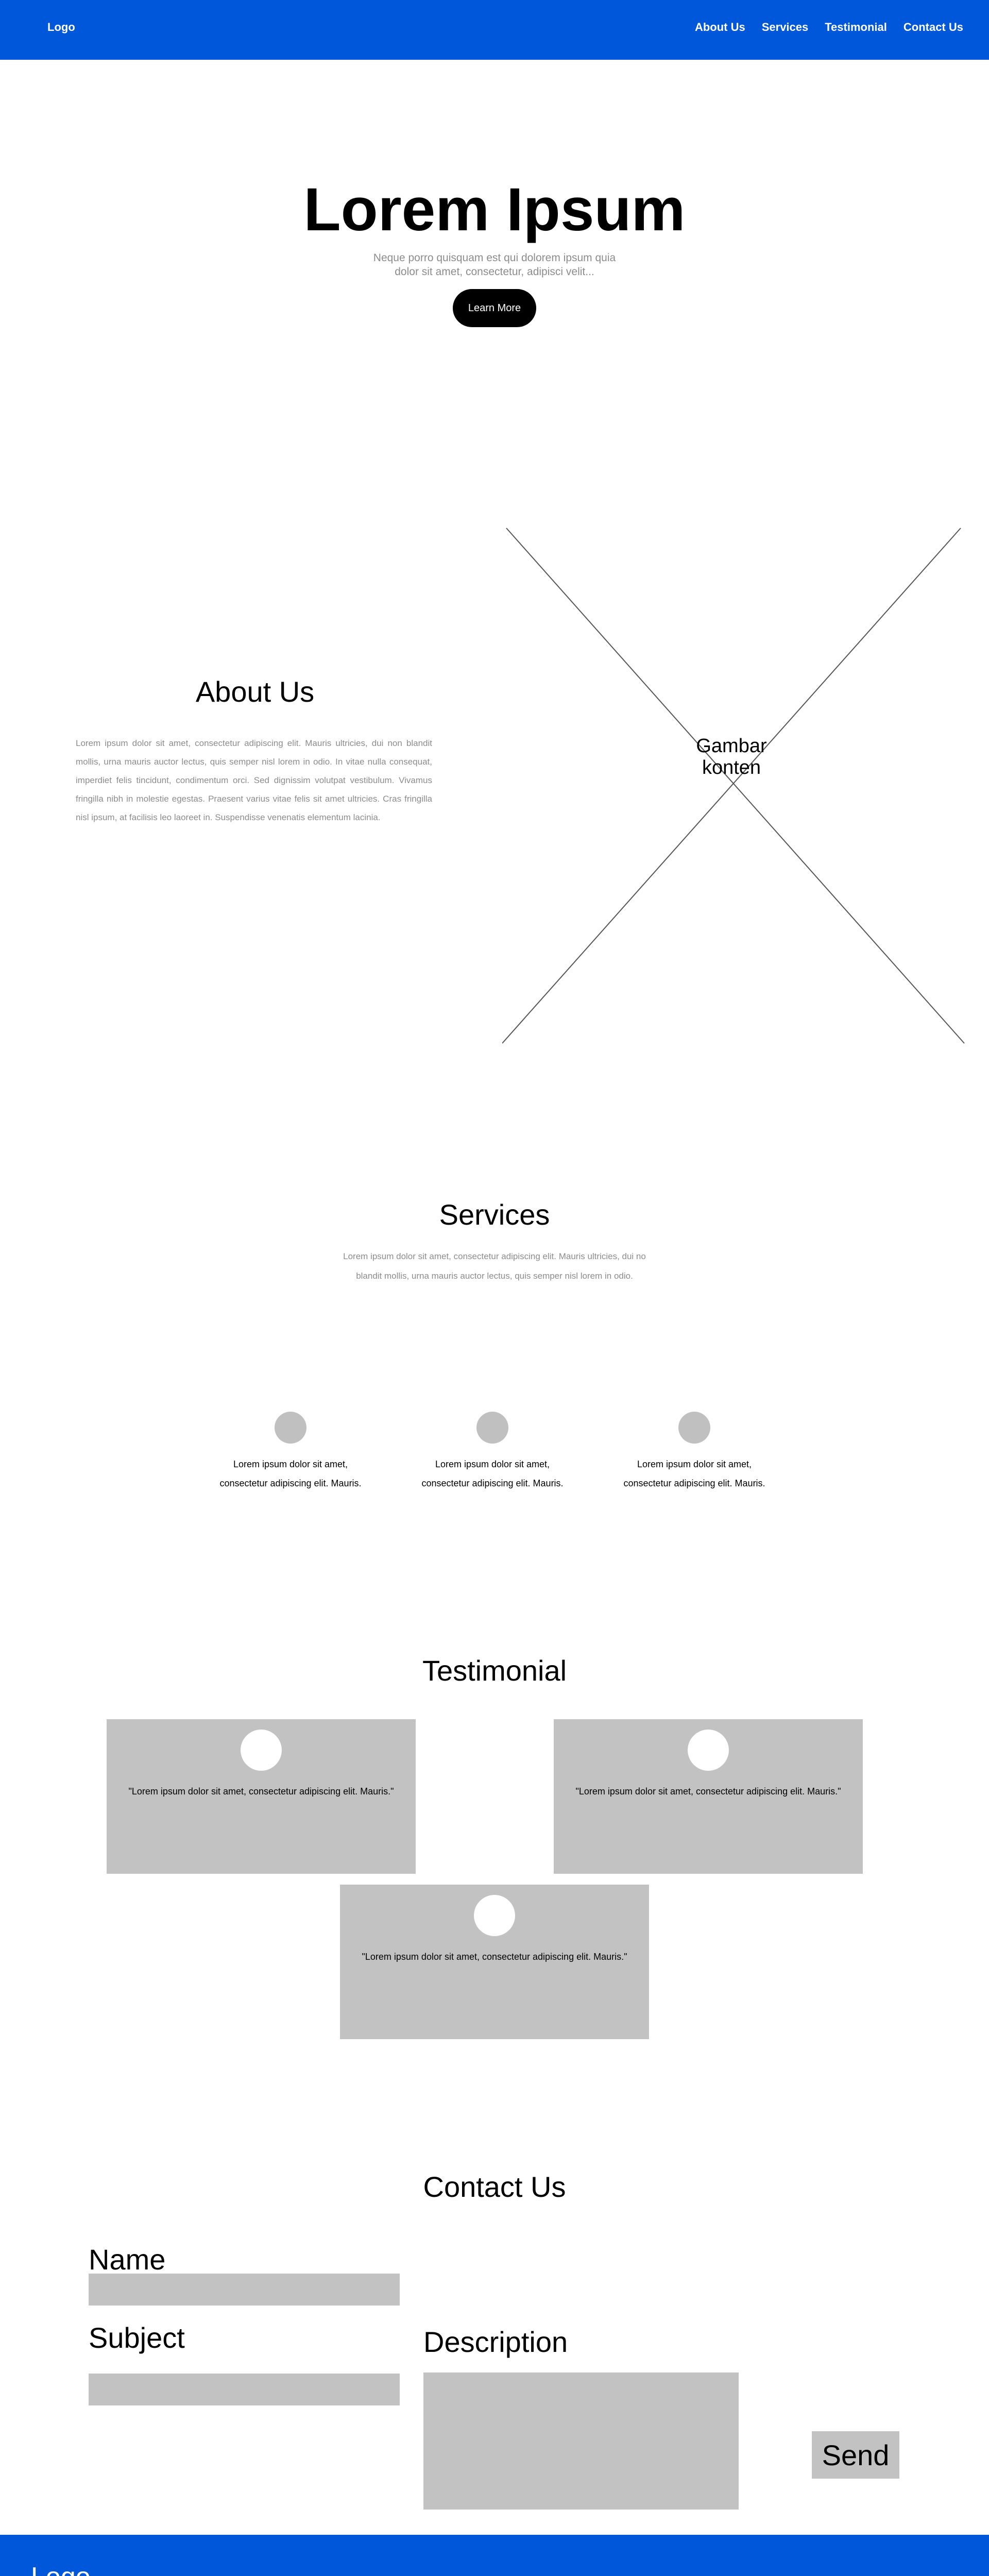  I want to click on header-logo: Logo, so click(61, 27).